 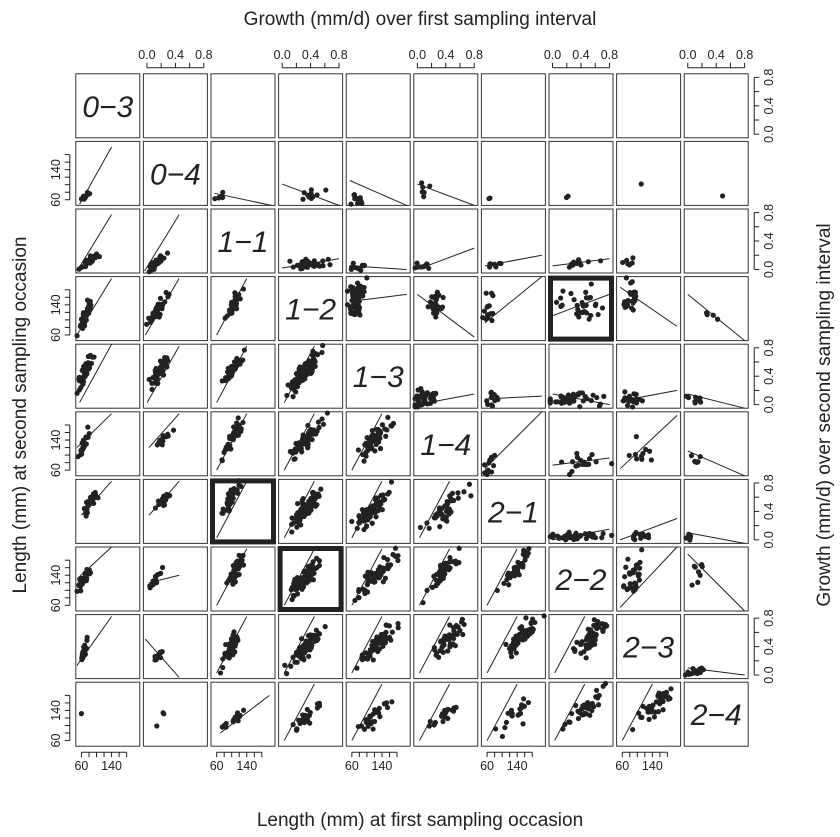 I want to click on tick-label: 0.4, so click(x=769, y=105).